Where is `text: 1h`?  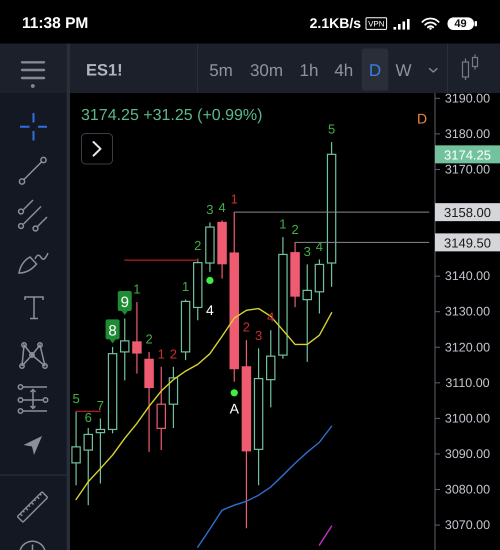
text: 1h is located at coordinates (309, 70).